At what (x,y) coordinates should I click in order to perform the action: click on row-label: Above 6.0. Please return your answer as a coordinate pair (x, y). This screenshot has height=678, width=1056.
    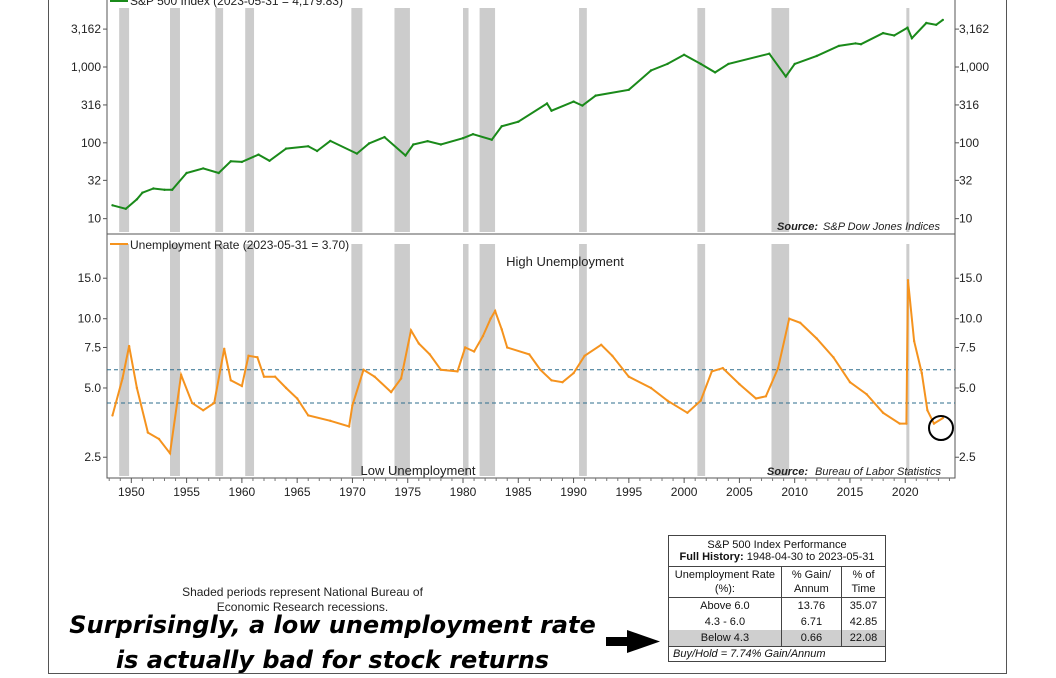
    Looking at the image, I should click on (725, 605).